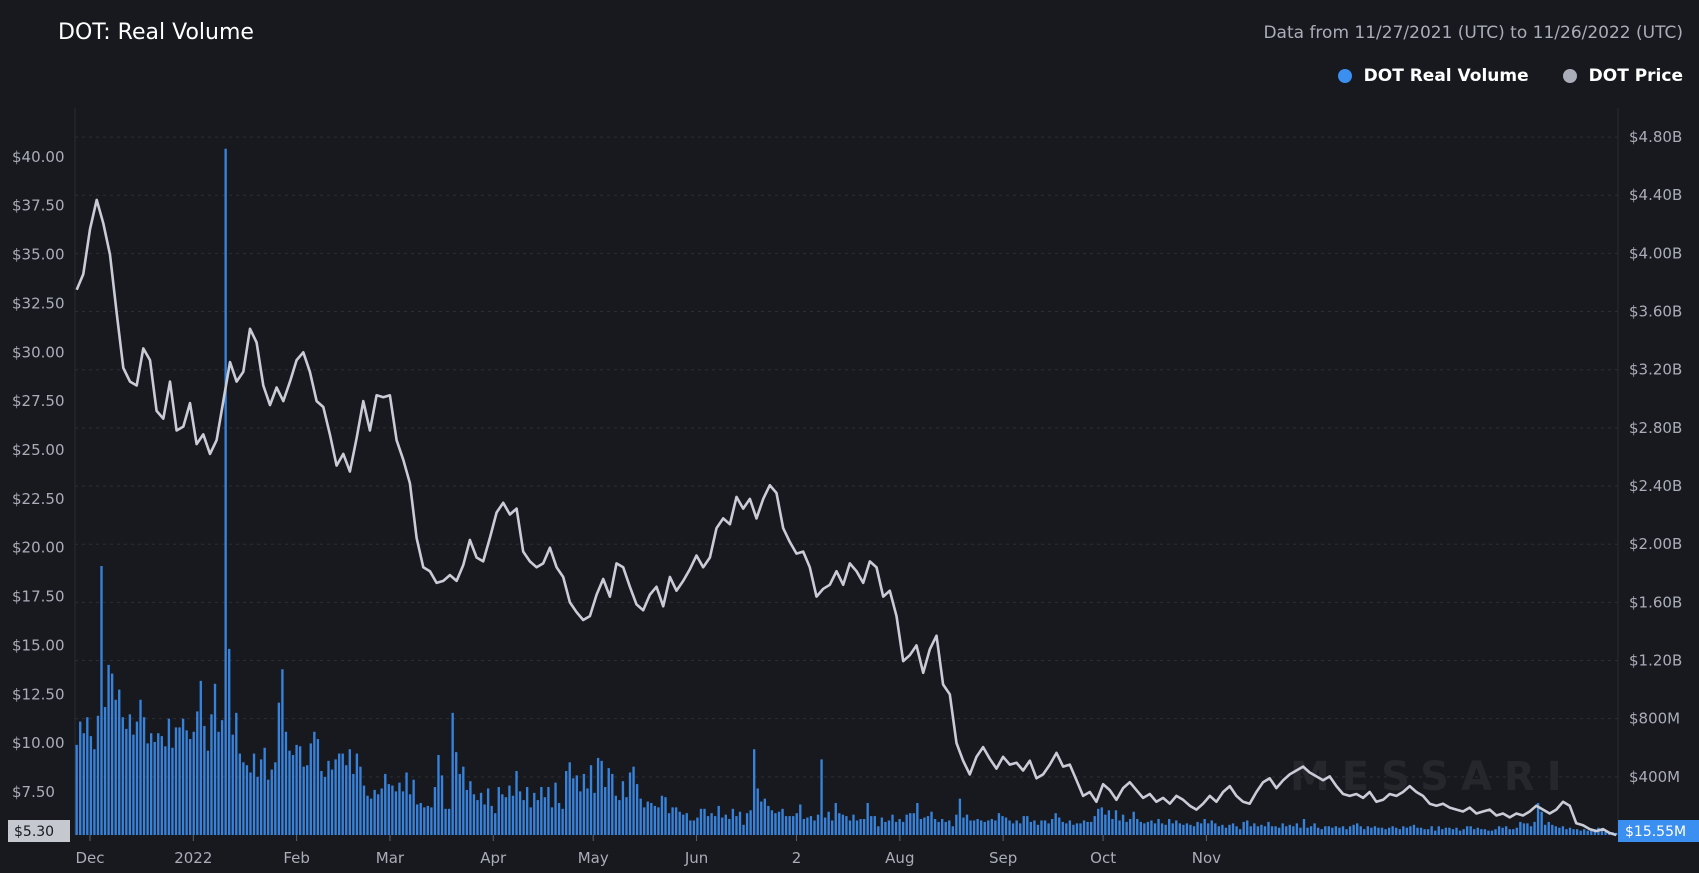  Describe the element at coordinates (89, 858) in the screenshot. I see `x-axis-tick-0: Dec` at that location.